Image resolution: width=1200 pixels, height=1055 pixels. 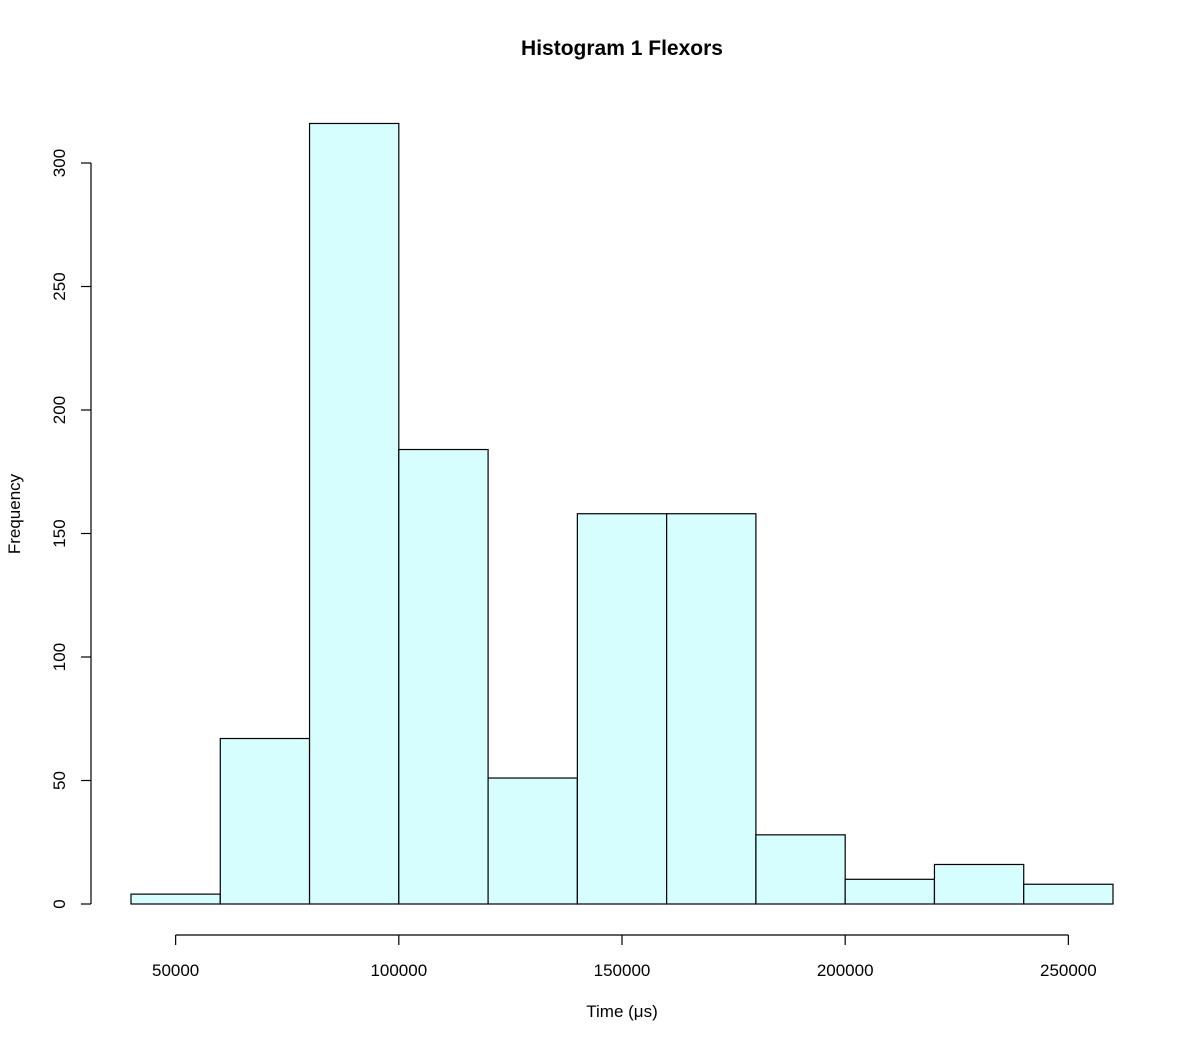 I want to click on x-tick-label: 150000, so click(x=622, y=970).